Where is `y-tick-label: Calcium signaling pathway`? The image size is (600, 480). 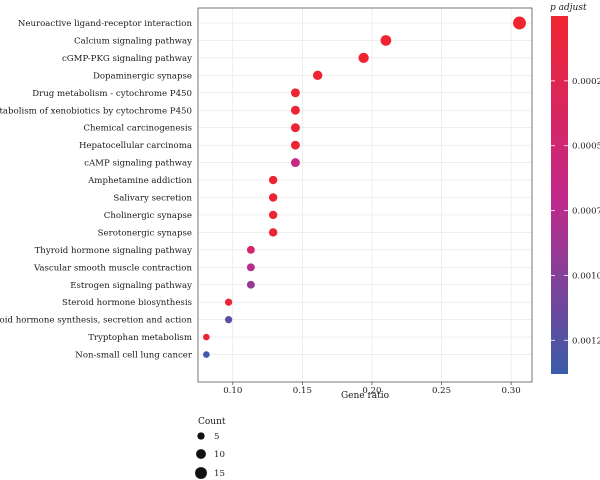
y-tick-label: Calcium signaling pathway is located at coordinates (133, 41).